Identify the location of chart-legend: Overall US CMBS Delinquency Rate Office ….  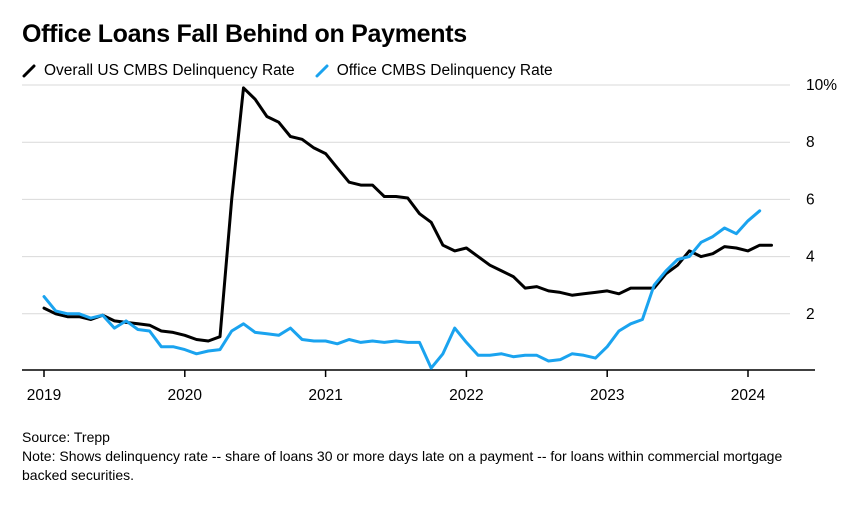
(297, 71).